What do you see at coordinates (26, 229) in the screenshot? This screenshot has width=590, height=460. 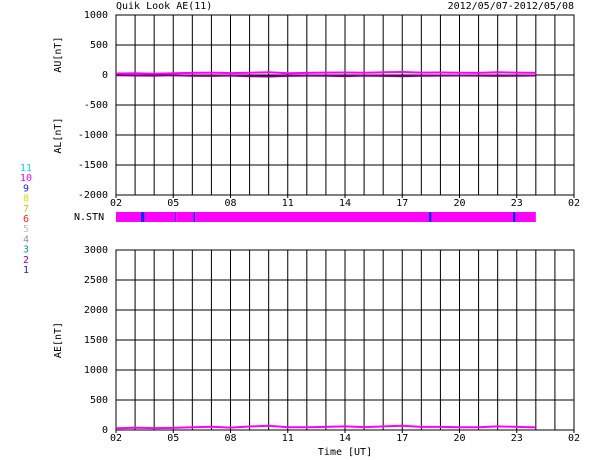 I see `station-legend-label: 5` at bounding box center [26, 229].